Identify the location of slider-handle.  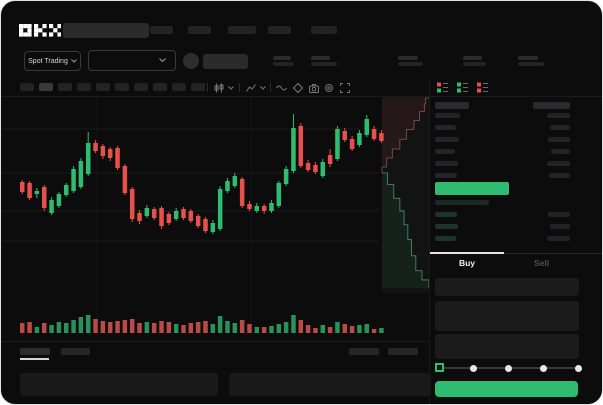
(439, 367).